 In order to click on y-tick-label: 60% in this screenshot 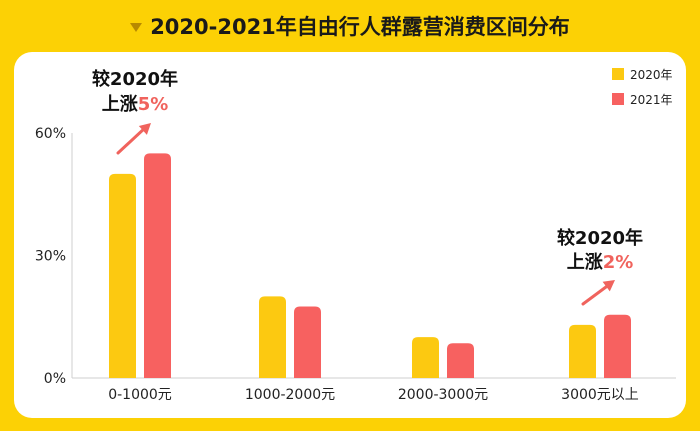, I will do `click(50, 134)`.